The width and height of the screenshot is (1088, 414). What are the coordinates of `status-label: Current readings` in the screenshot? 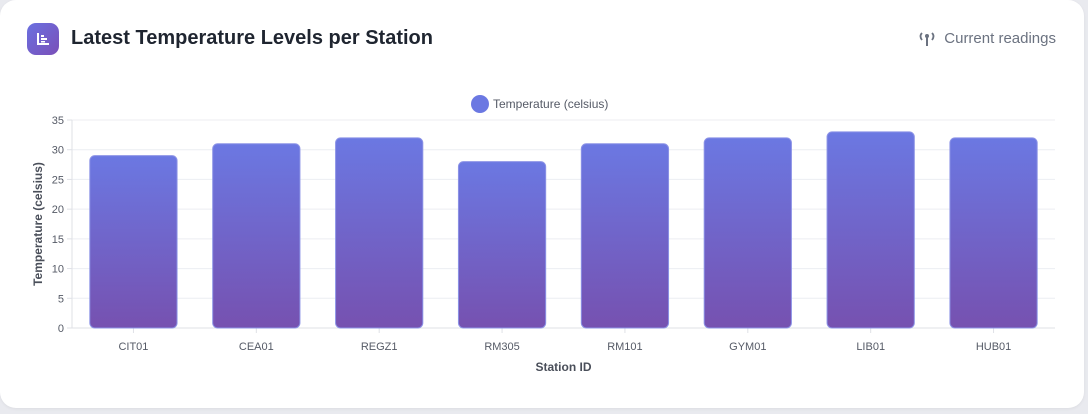 It's located at (1000, 38).